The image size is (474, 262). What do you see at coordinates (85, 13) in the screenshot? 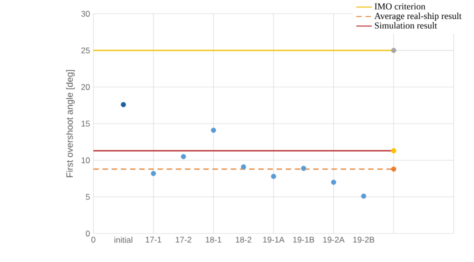
I see `y-tick-label: 30` at bounding box center [85, 13].